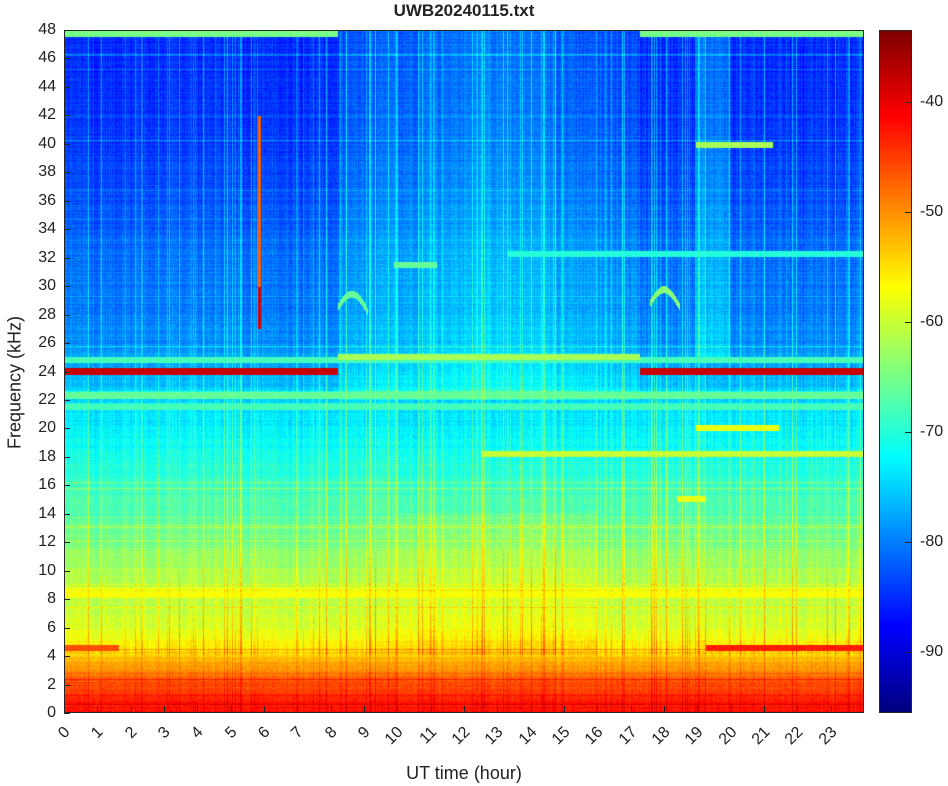 This screenshot has height=786, width=948. Describe the element at coordinates (428, 735) in the screenshot. I see `x-tick-label: 11` at that location.